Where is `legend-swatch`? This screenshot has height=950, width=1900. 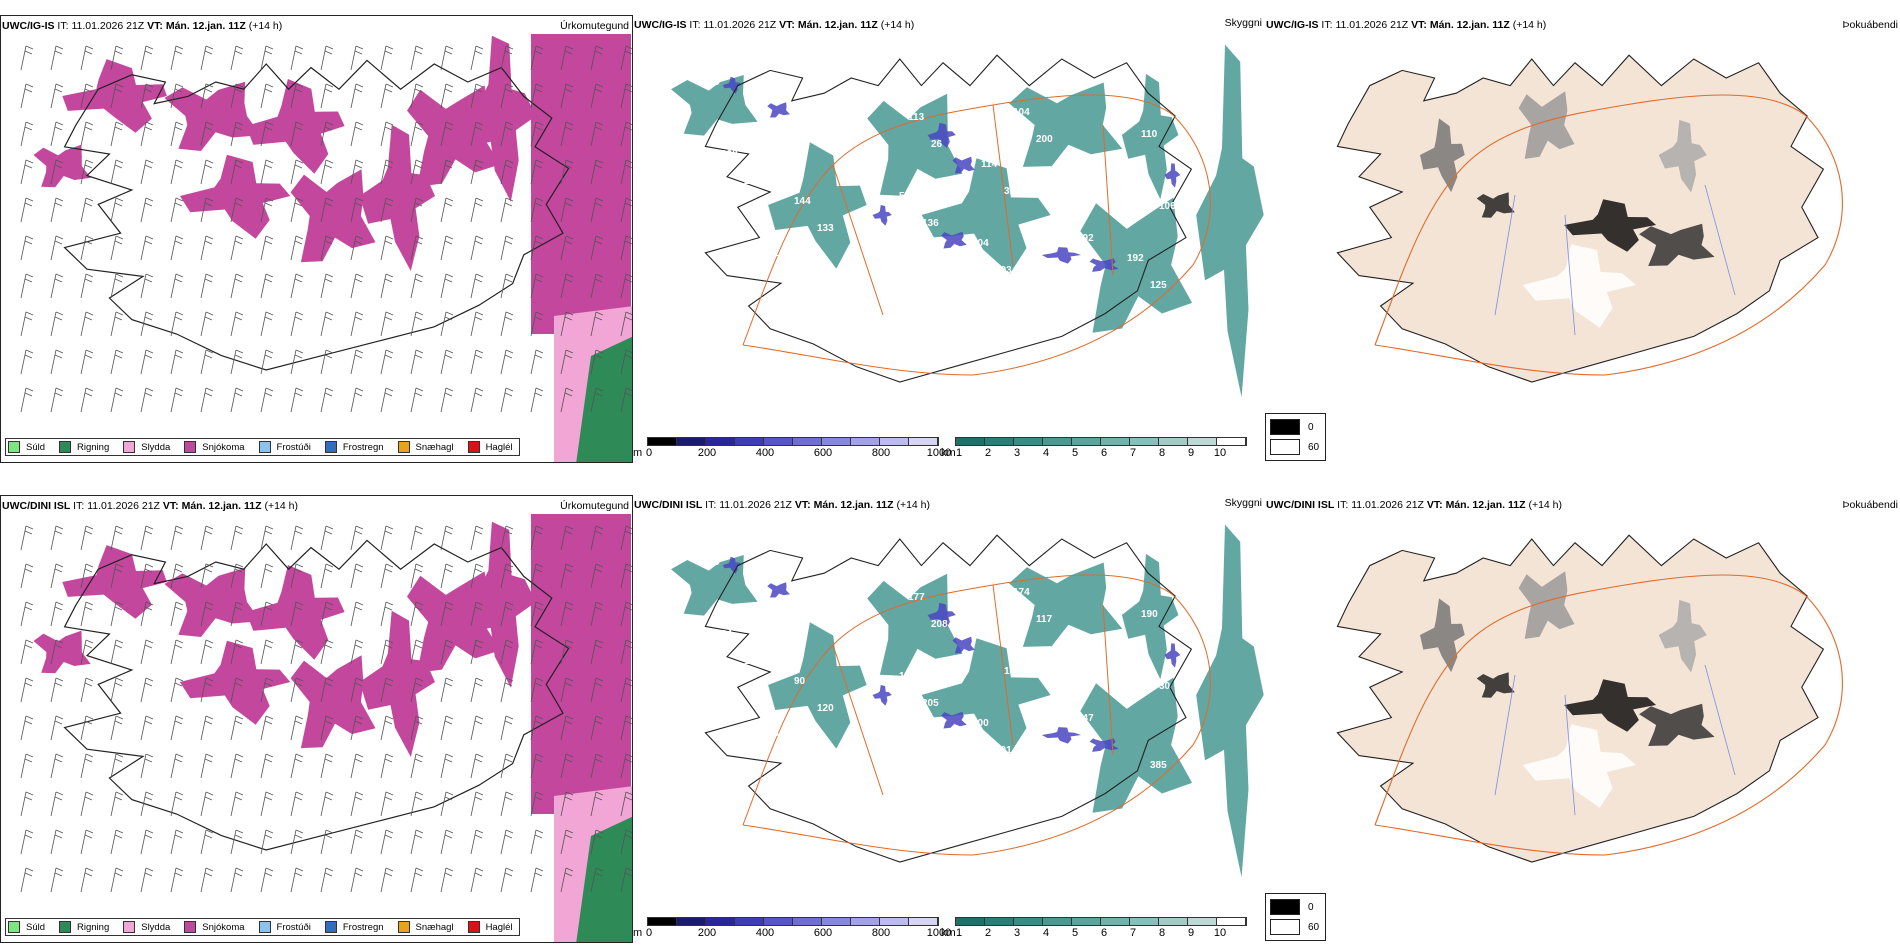
legend-swatch is located at coordinates (403, 927).